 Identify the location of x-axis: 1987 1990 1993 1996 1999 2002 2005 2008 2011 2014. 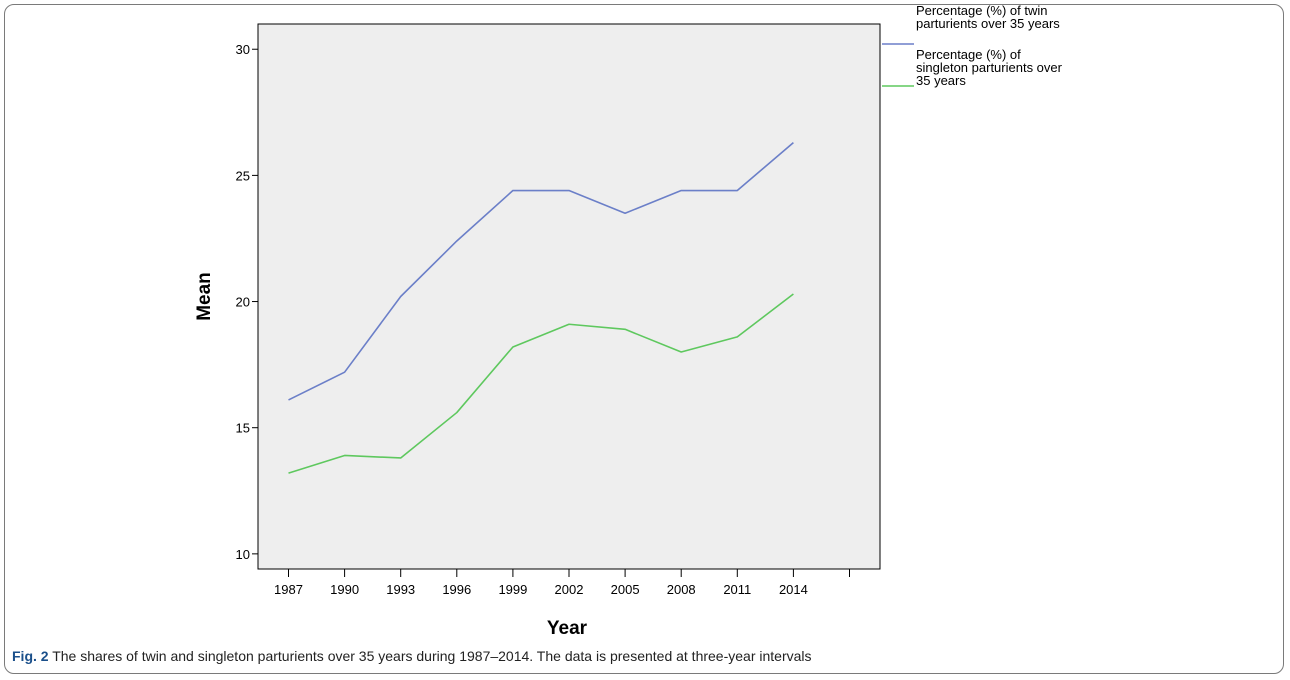
(562, 583).